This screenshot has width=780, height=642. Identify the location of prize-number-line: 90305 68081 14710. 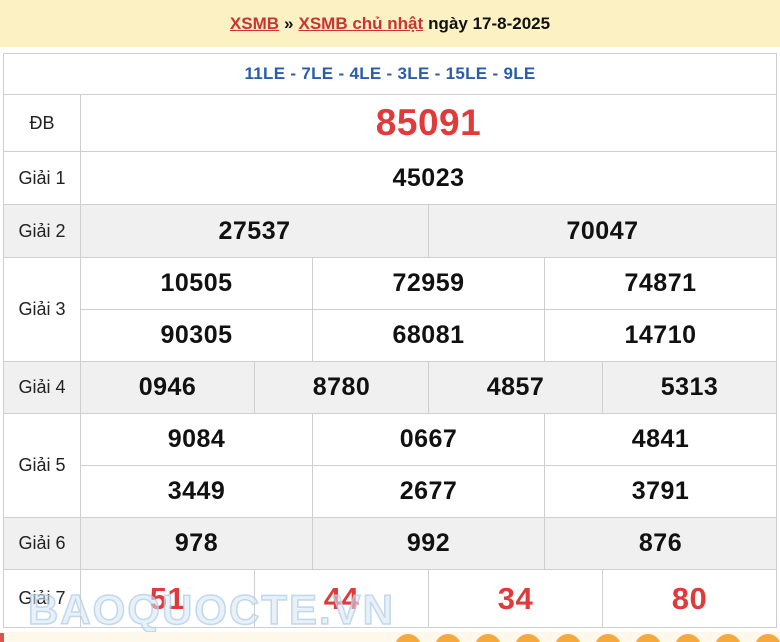
(428, 335).